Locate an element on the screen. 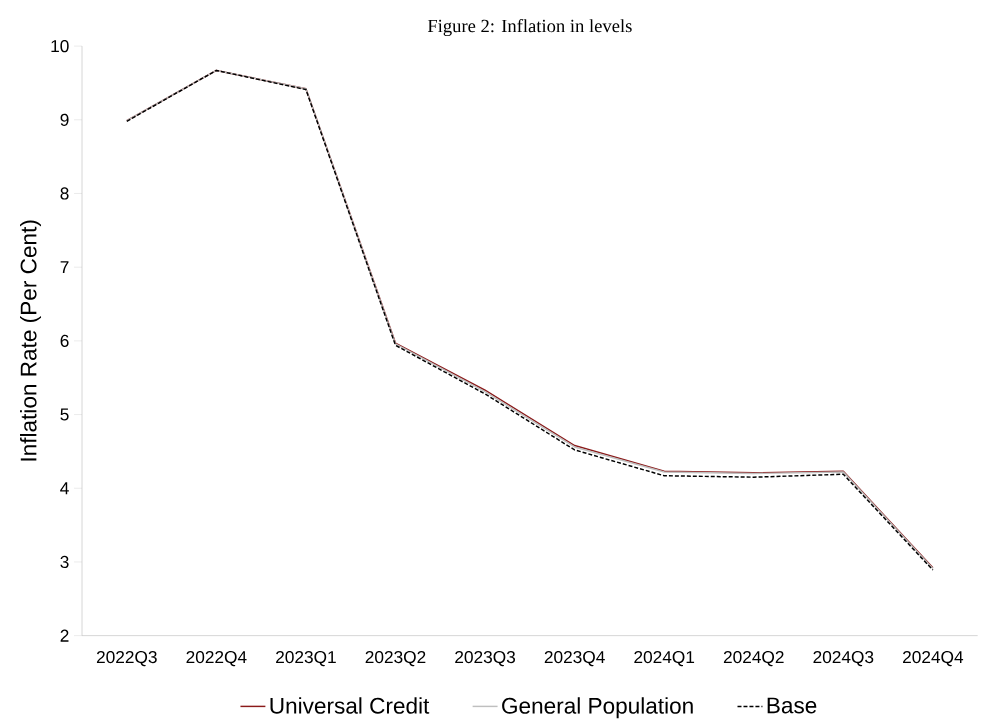  x-tick-label: 2024Q4 is located at coordinates (933, 659).